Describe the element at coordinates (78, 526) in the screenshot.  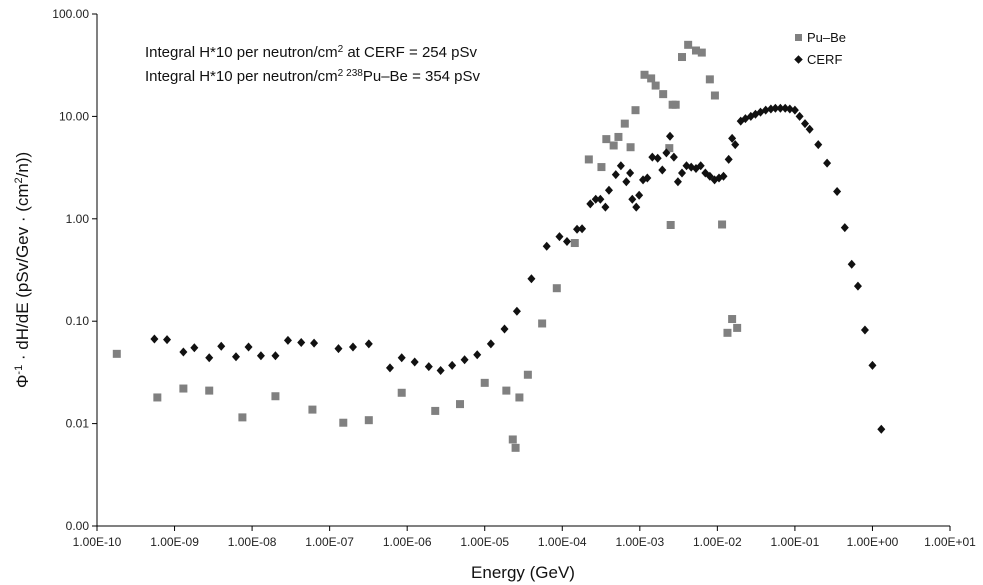
I see `y-tick-label: 0.00` at that location.